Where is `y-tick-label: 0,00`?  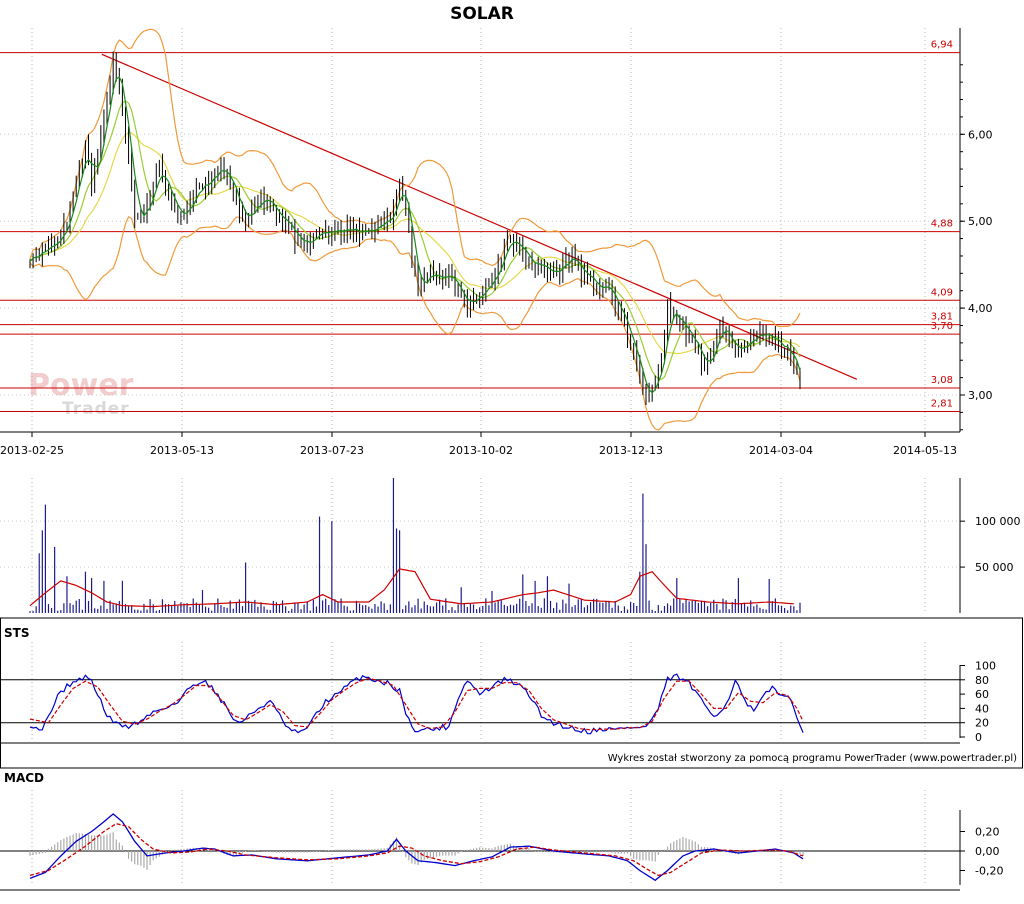
y-tick-label: 0,00 is located at coordinates (987, 851).